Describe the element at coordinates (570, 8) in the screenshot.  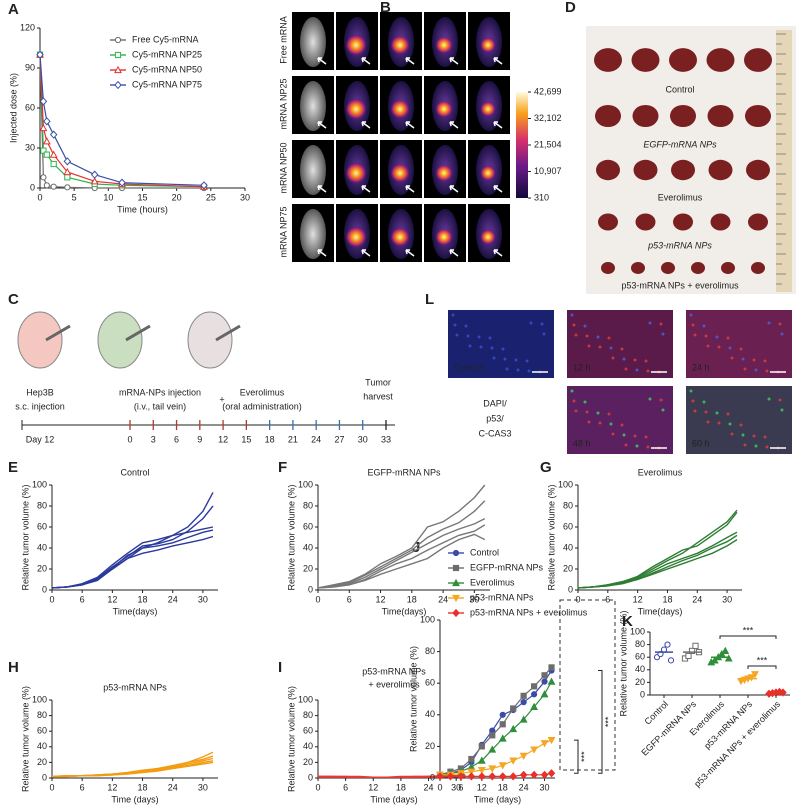
I see `panel-label: D` at that location.